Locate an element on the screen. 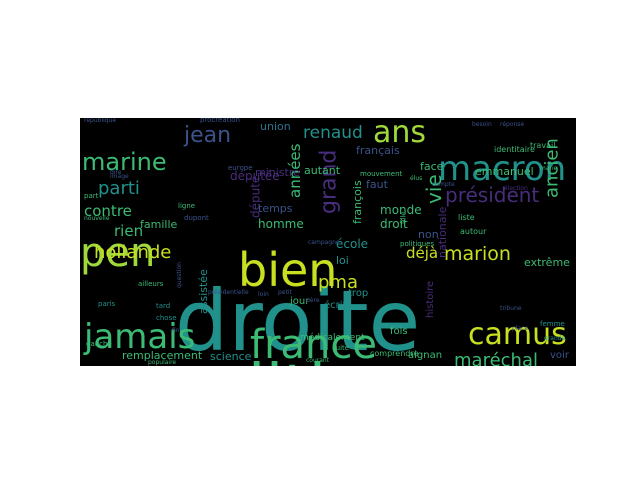 The image size is (640, 480). word-rien: rien is located at coordinates (128, 231).